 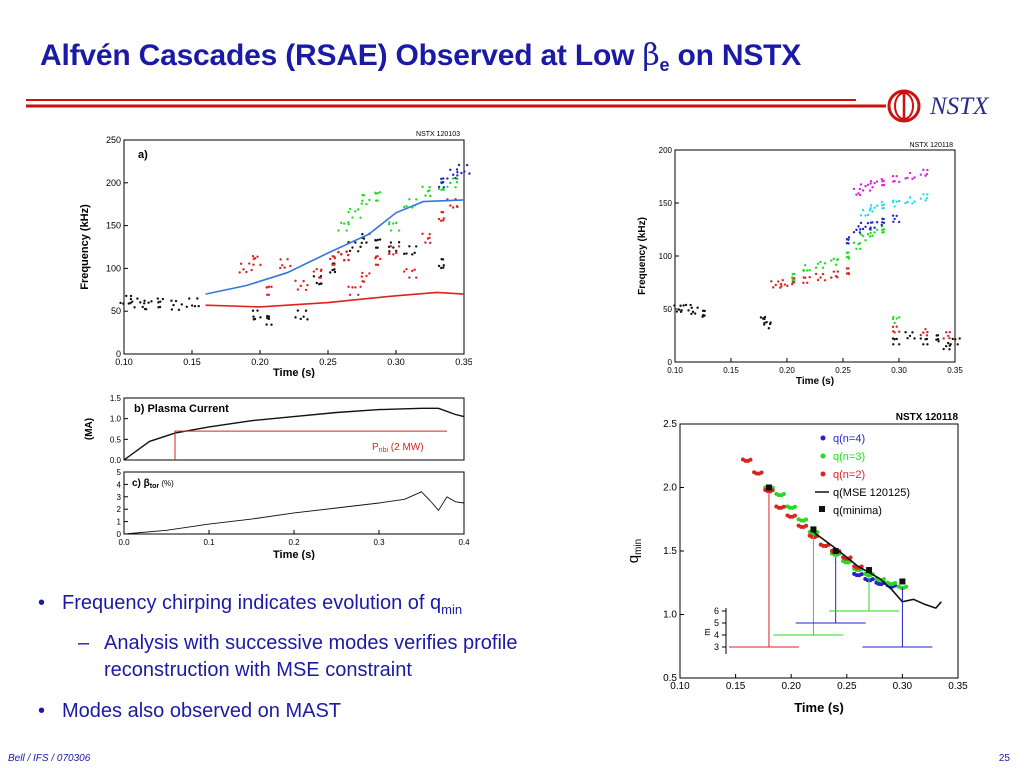 I want to click on m-tick-label: 5, so click(x=716, y=623).